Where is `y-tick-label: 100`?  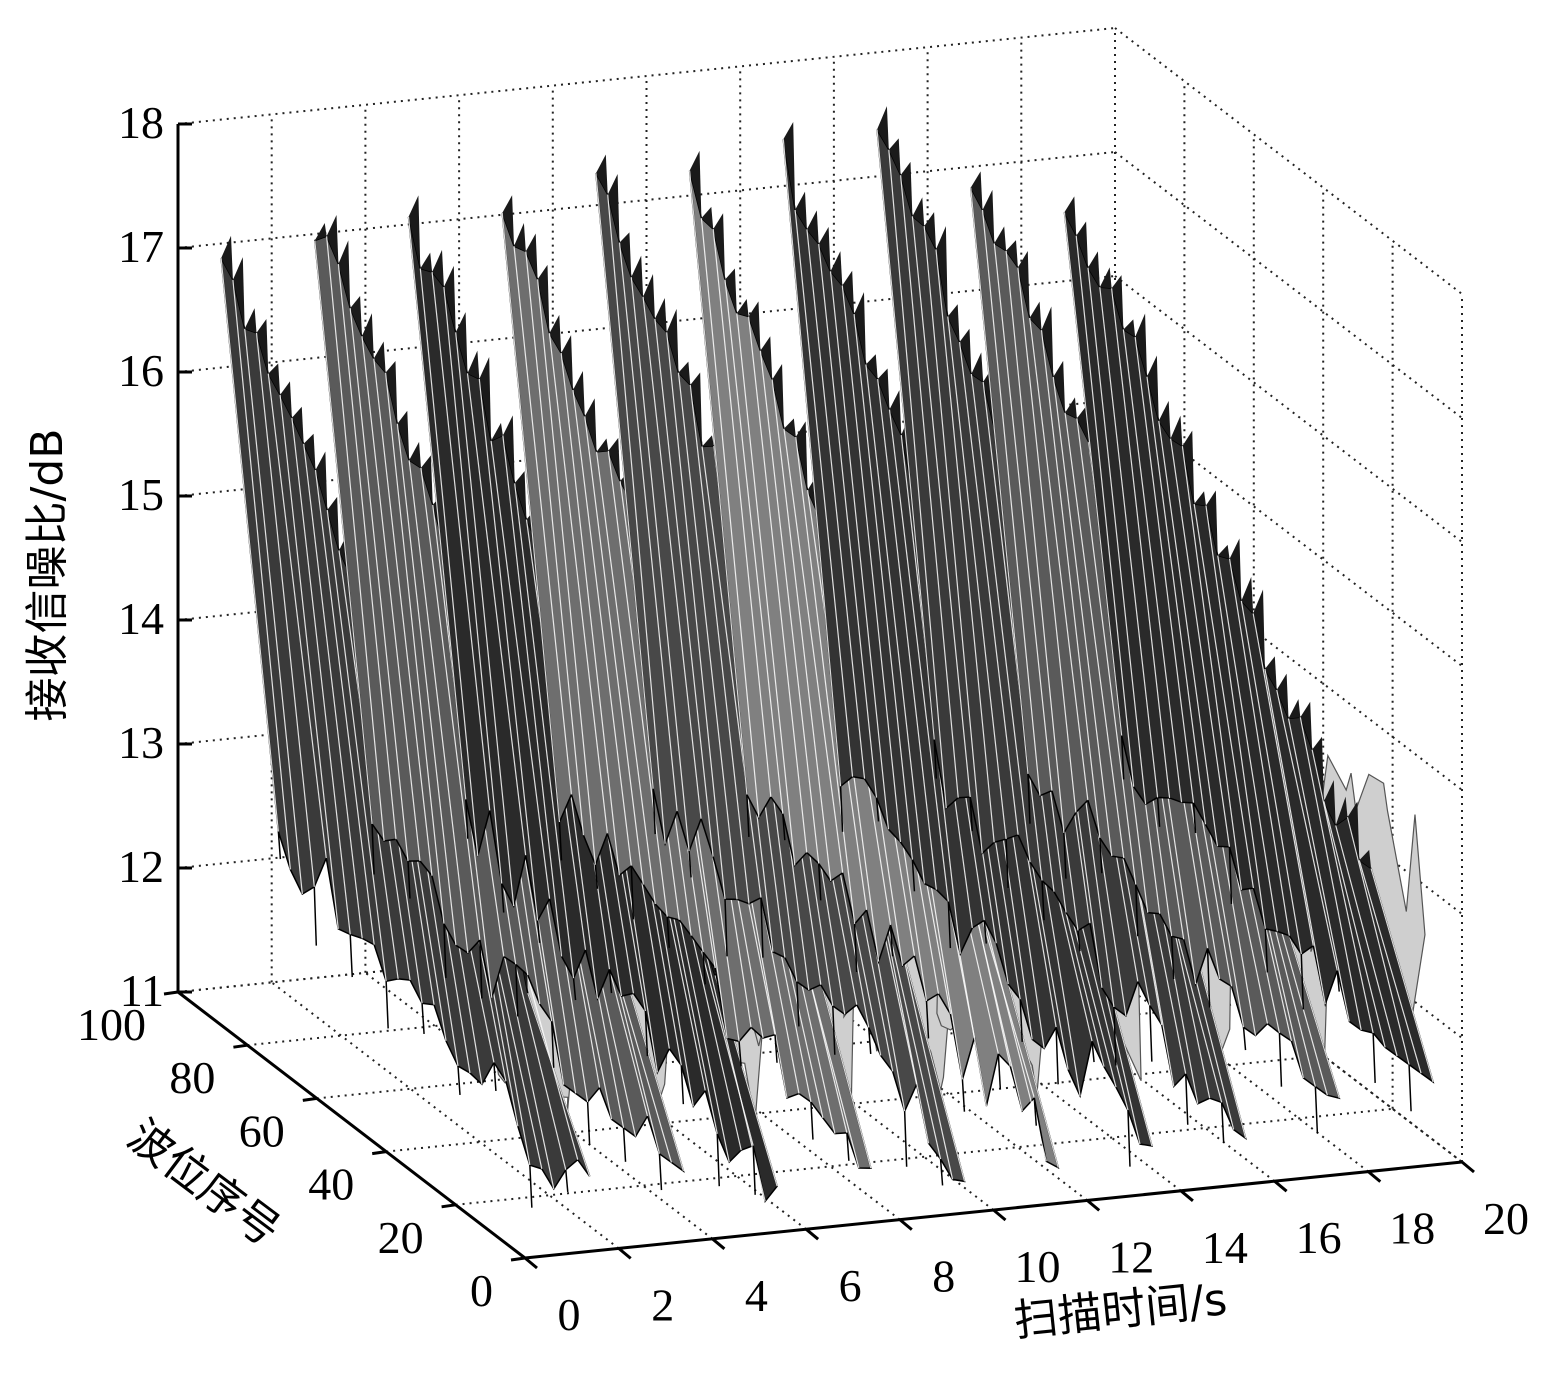 y-tick-label: 100 is located at coordinates (111, 1024).